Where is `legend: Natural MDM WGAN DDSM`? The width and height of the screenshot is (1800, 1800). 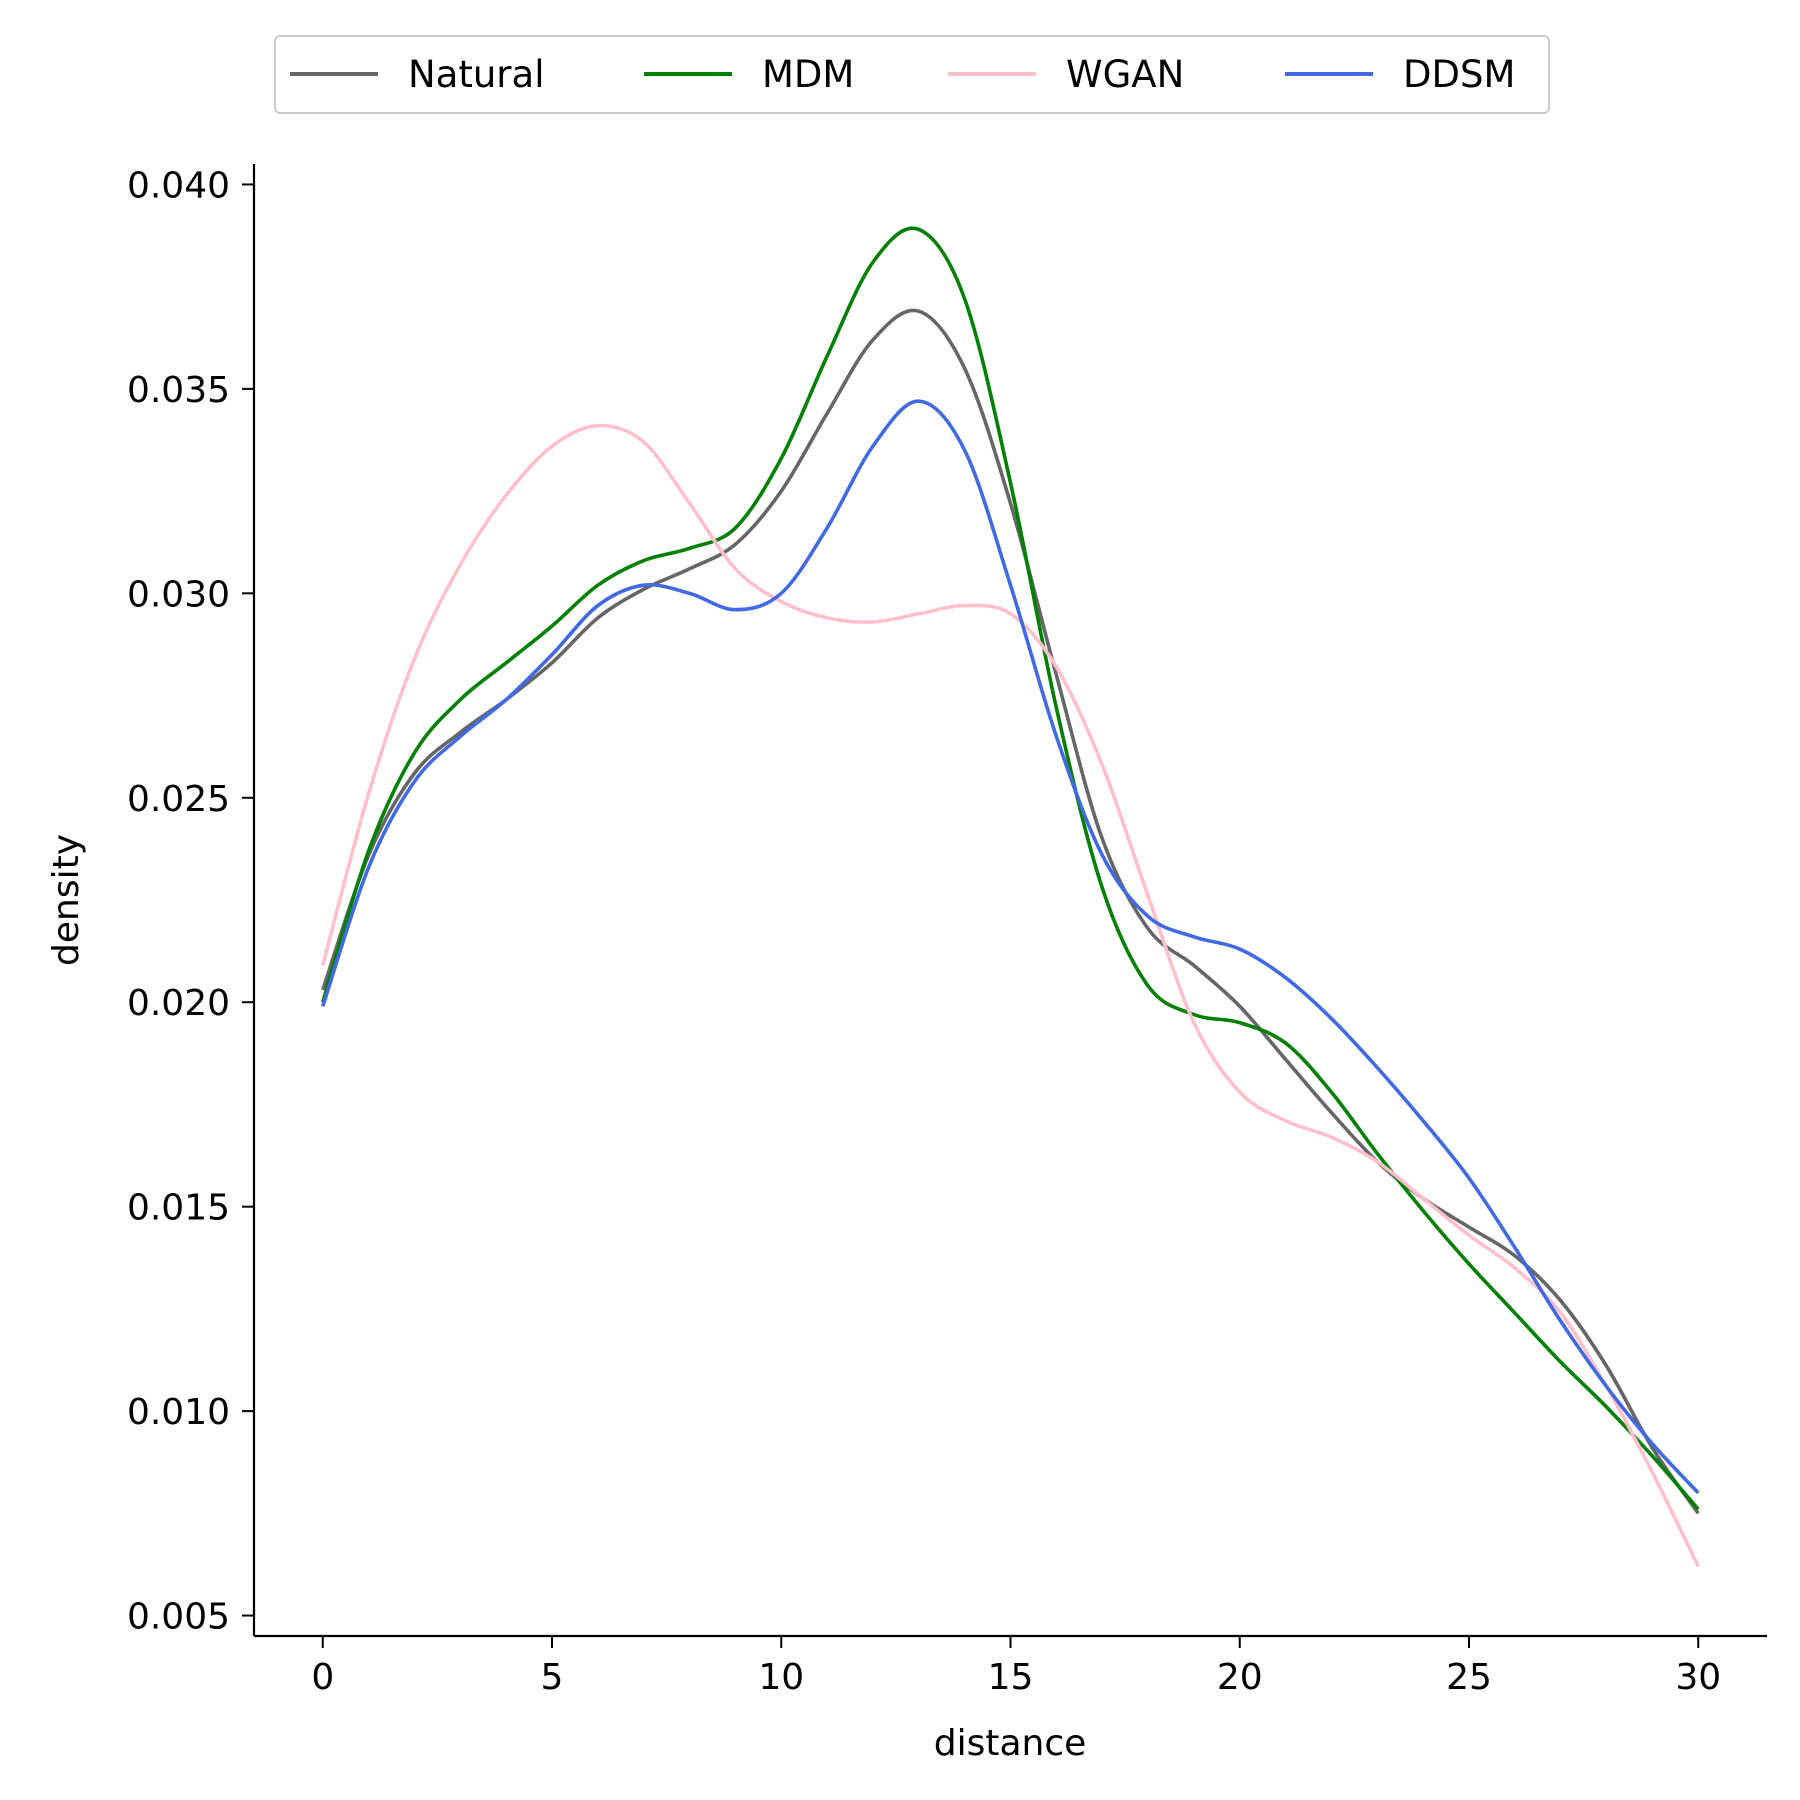 legend: Natural MDM WGAN DDSM is located at coordinates (912, 74).